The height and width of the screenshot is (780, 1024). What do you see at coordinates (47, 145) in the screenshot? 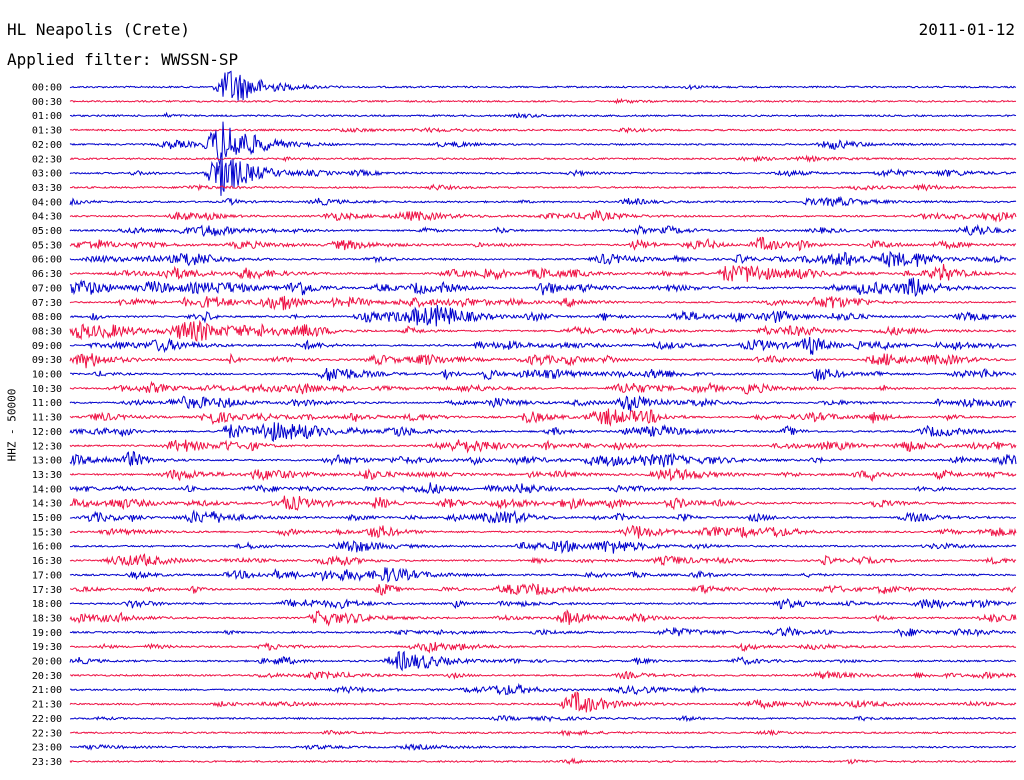
I see `row-label: 02:00` at bounding box center [47, 145].